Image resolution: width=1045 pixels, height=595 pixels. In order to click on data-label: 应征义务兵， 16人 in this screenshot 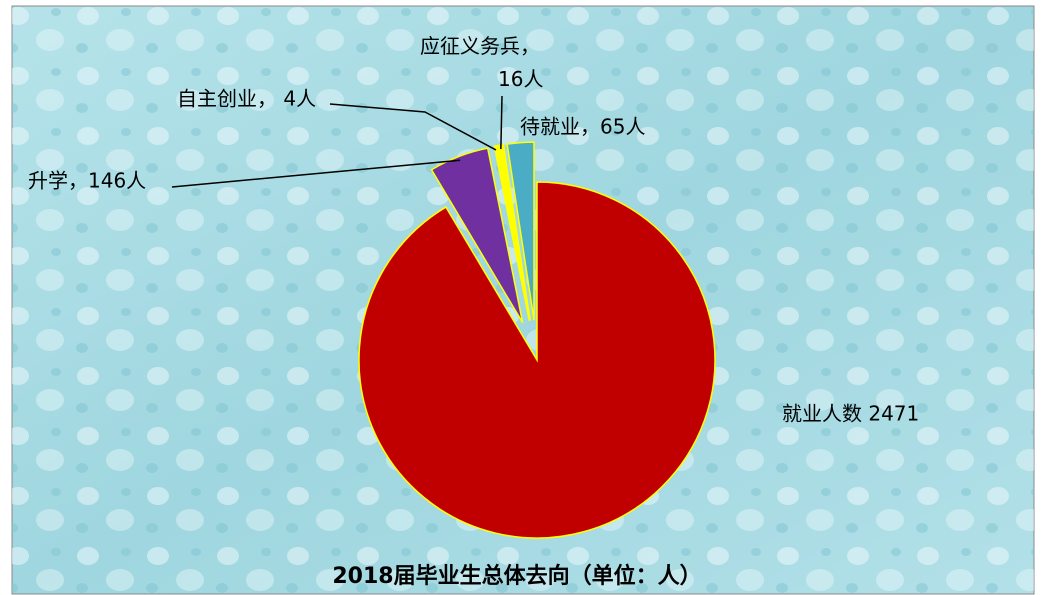, I will do `click(481, 62)`.